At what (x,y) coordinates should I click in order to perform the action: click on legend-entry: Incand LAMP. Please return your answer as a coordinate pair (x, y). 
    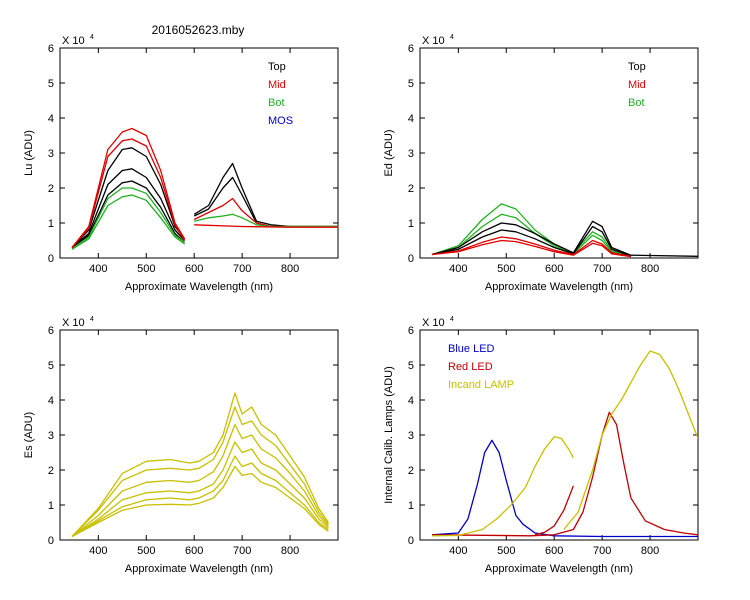
    Looking at the image, I should click on (481, 385).